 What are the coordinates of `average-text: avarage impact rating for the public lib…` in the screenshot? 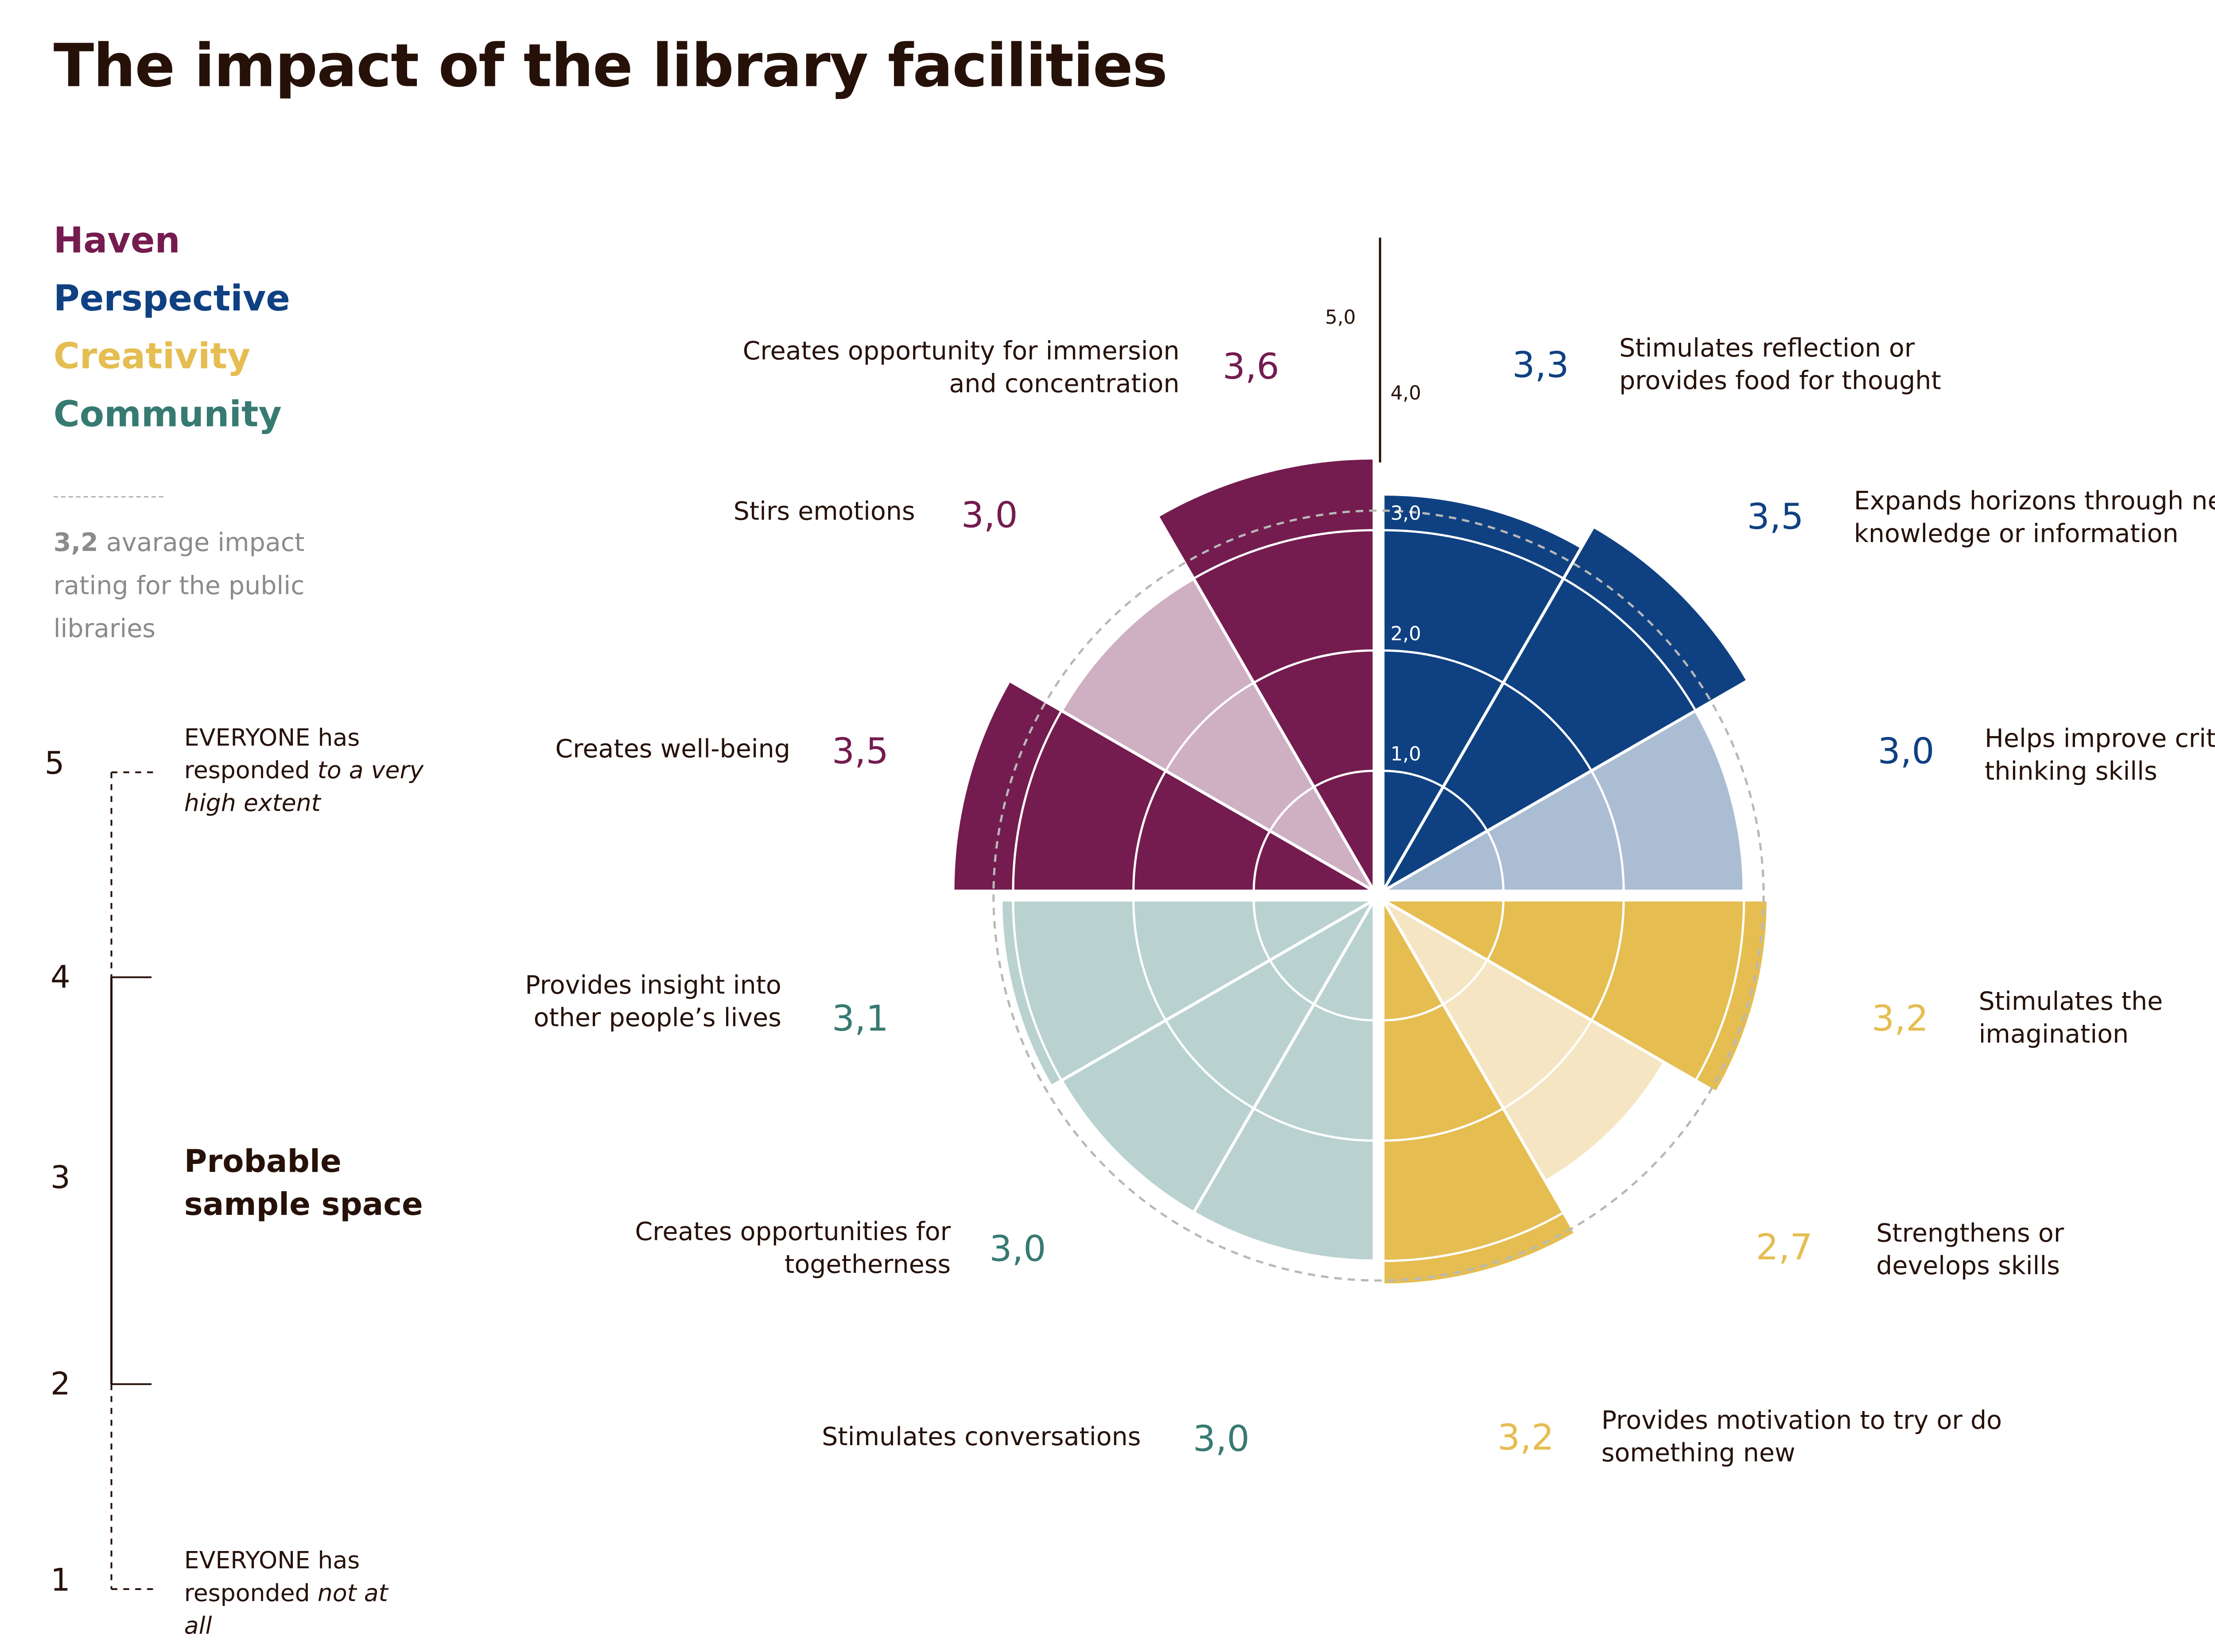 It's located at (179, 586).